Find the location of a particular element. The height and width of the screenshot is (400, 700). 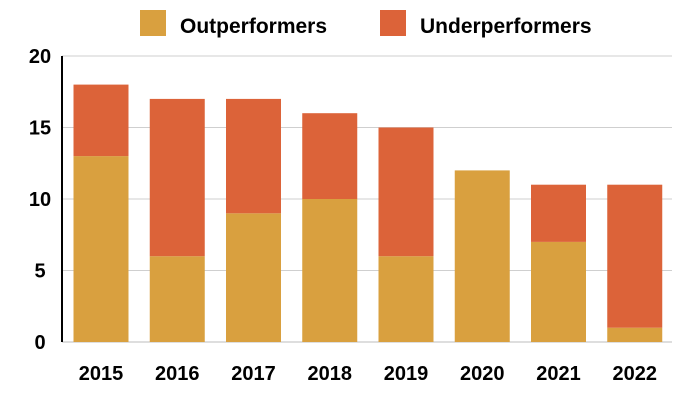

bar-outperformers-2020 is located at coordinates (482, 256).